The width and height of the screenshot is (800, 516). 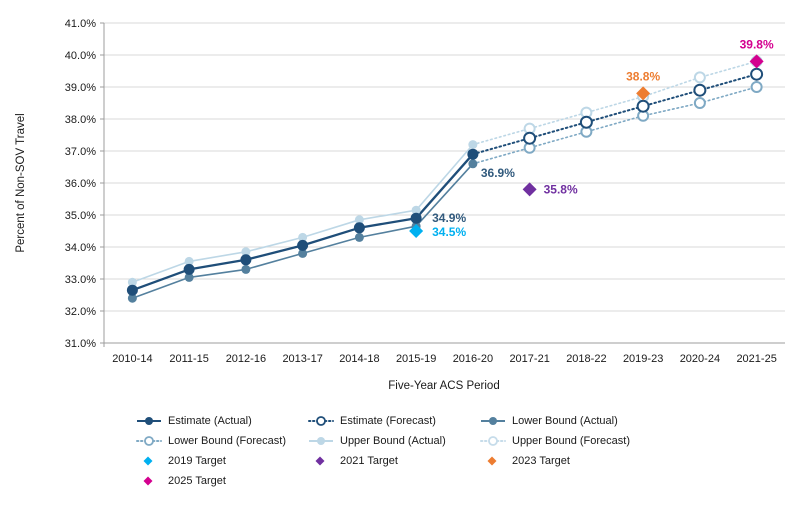 I want to click on legend-item-upper-bound-actual-: Upper Bound (Actual), so click(x=394, y=441).